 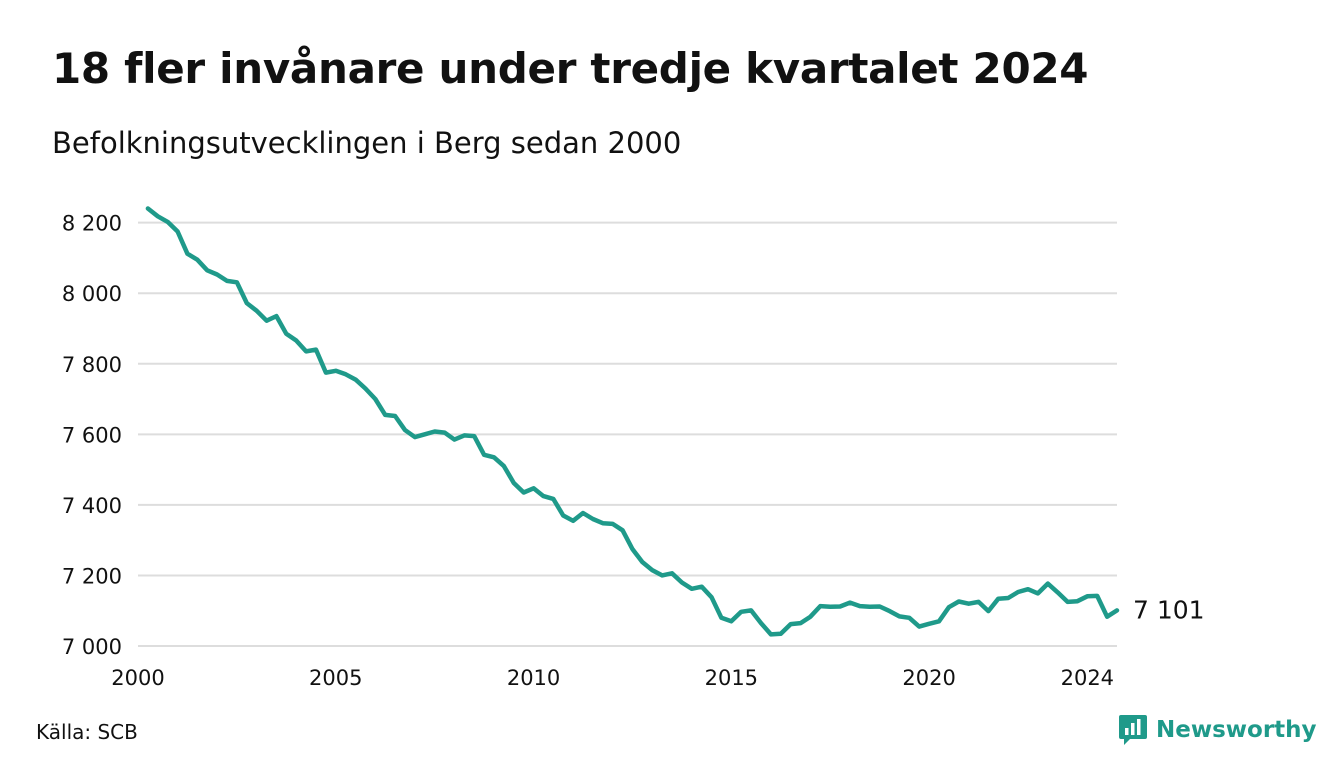 What do you see at coordinates (92, 294) in the screenshot?
I see `y-tick-label: 8 000` at bounding box center [92, 294].